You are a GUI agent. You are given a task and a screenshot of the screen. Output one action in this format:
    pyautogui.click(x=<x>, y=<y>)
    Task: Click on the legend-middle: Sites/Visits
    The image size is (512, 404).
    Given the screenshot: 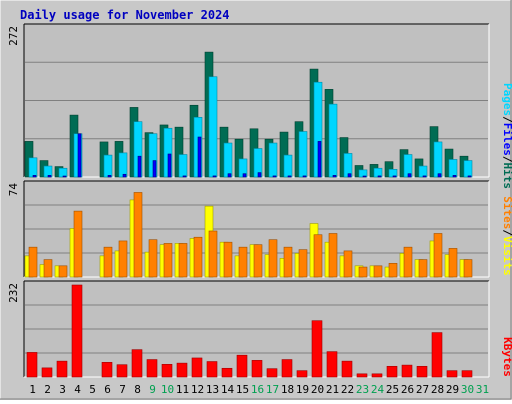 What is the action you would take?
    pyautogui.click(x=506, y=236)
    